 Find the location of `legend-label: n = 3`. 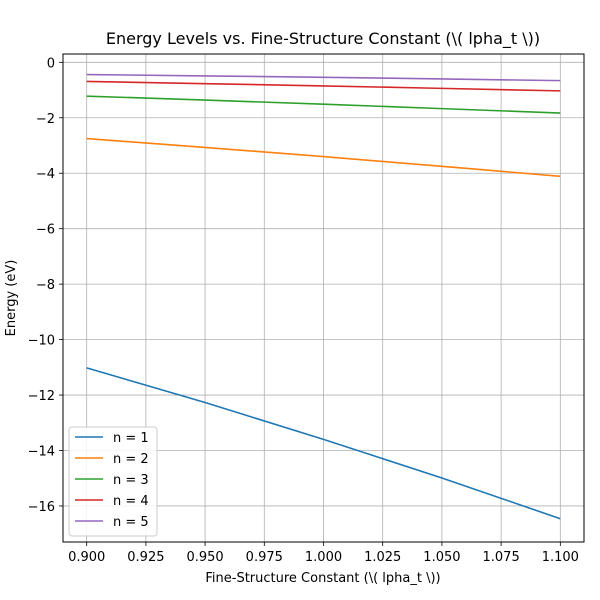

legend-label: n = 3 is located at coordinates (131, 480).